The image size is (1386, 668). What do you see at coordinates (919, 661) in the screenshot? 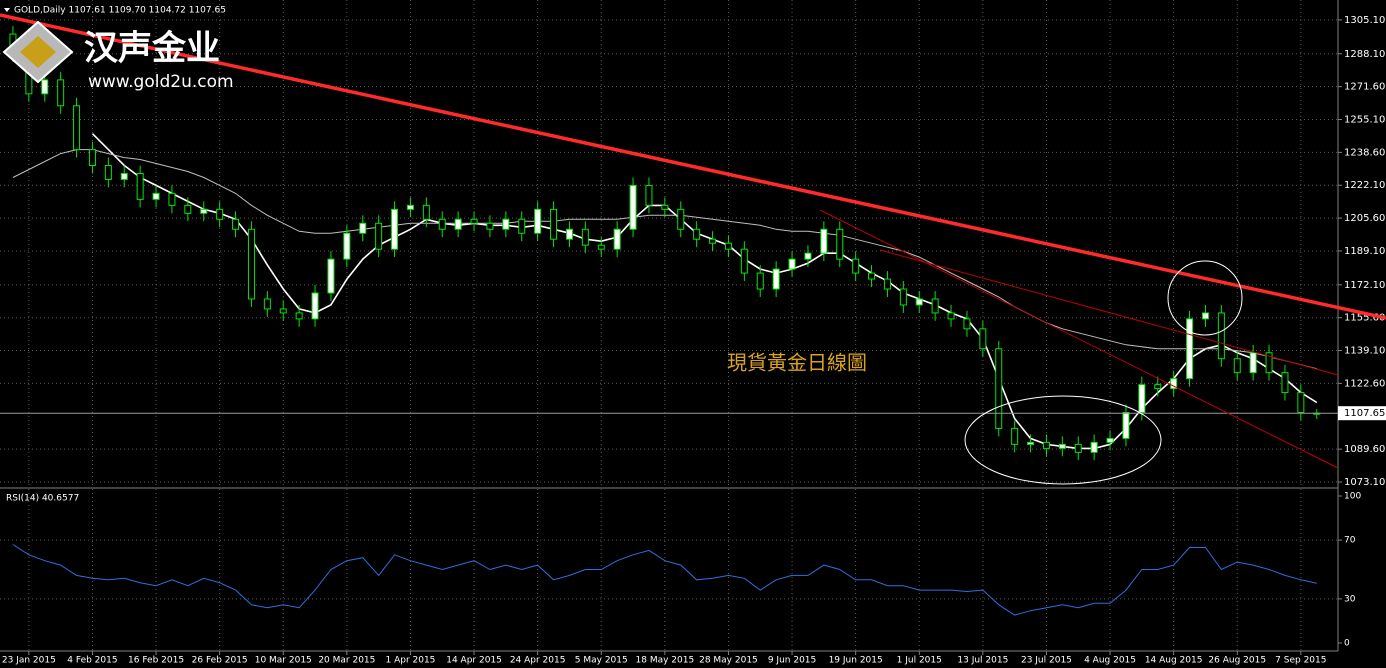
I see `x-tick-label: 1 Jul 2015` at bounding box center [919, 661].